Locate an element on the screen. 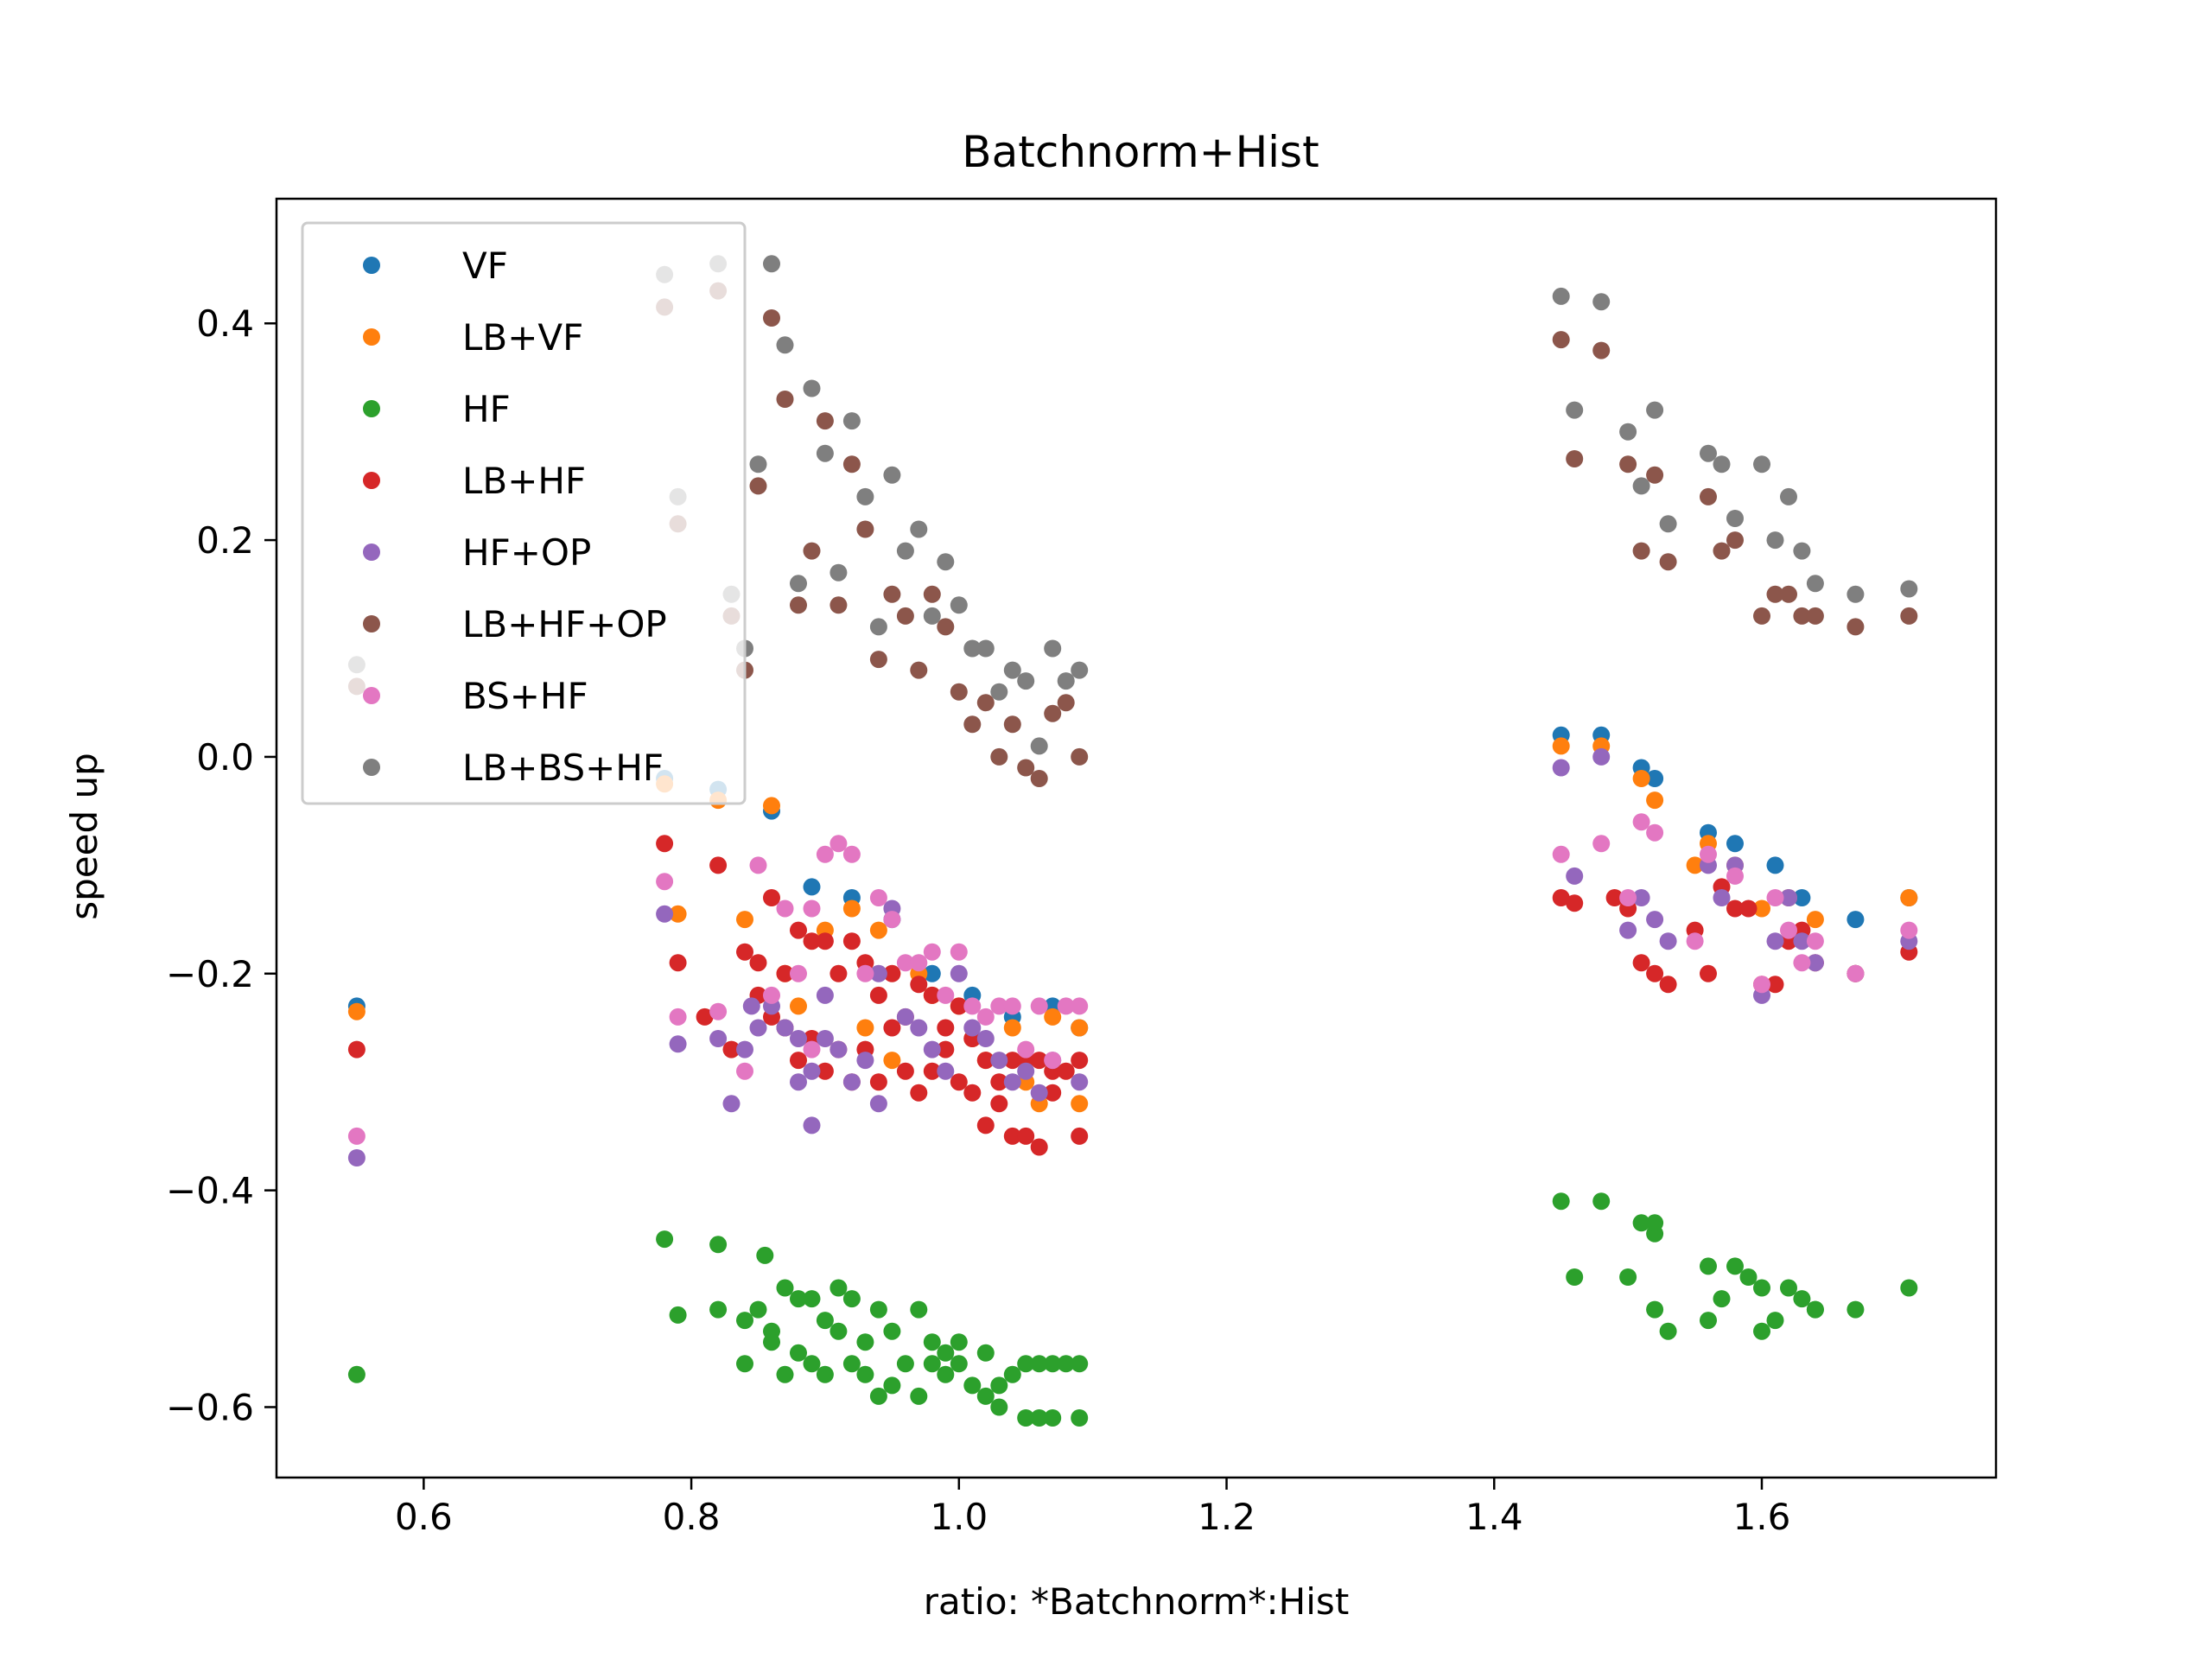  y-axis: −0.6 −0.4 −0.2 0.0 0.2 0.4 is located at coordinates (221, 865).